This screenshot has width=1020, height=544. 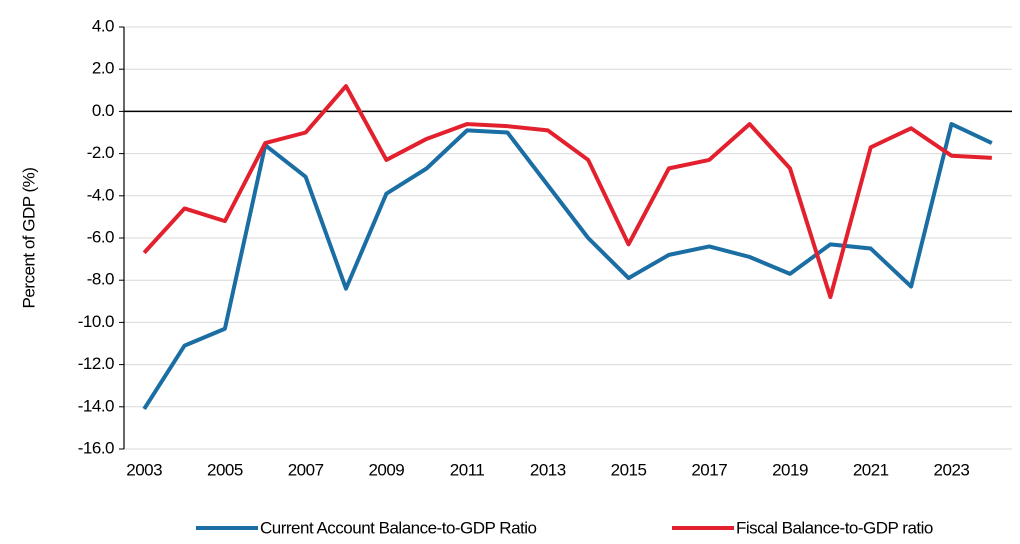 What do you see at coordinates (100, 152) in the screenshot?
I see `y-tick-label: -2.0` at bounding box center [100, 152].